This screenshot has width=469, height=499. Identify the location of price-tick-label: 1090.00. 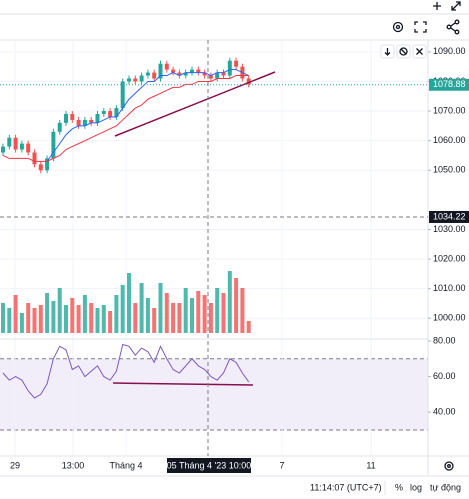
(449, 51).